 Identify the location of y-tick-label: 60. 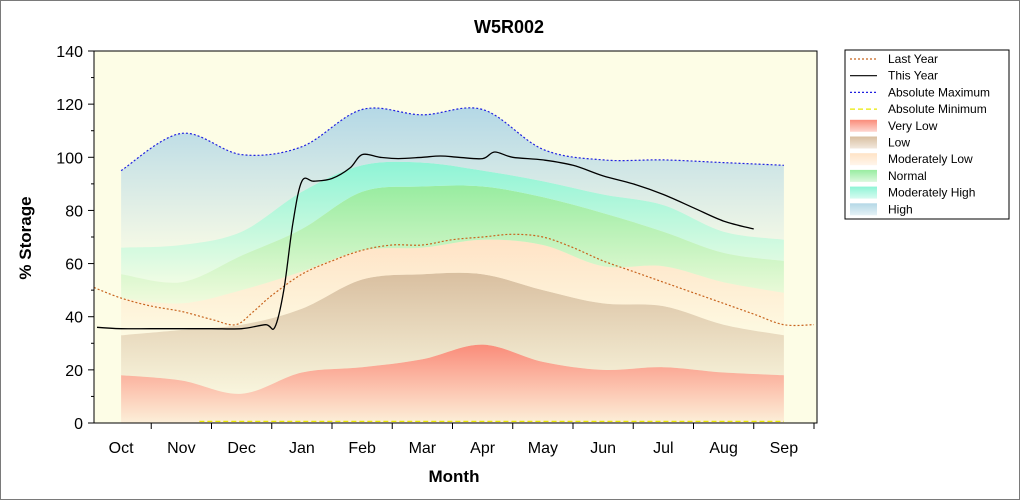
(74, 265).